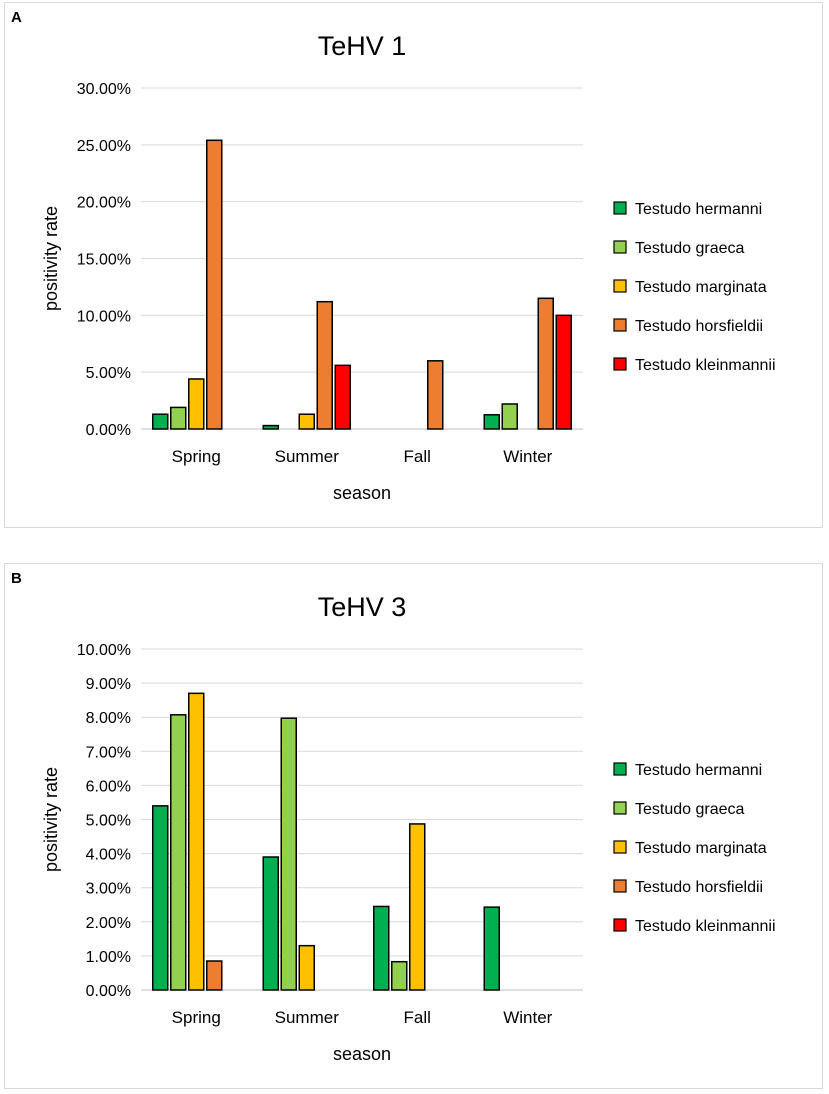 Image resolution: width=829 pixels, height=1094 pixels. I want to click on bar-testudo-horsfieldii-fall, so click(435, 395).